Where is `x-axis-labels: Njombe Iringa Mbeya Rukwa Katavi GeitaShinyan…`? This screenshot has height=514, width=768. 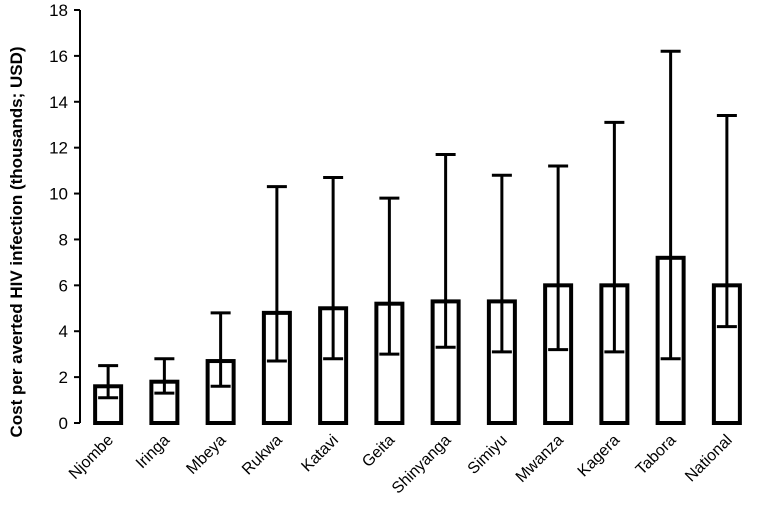 x-axis-labels: Njombe Iringa Mbeya Rukwa Katavi GeitaShinyan… is located at coordinates (401, 465).